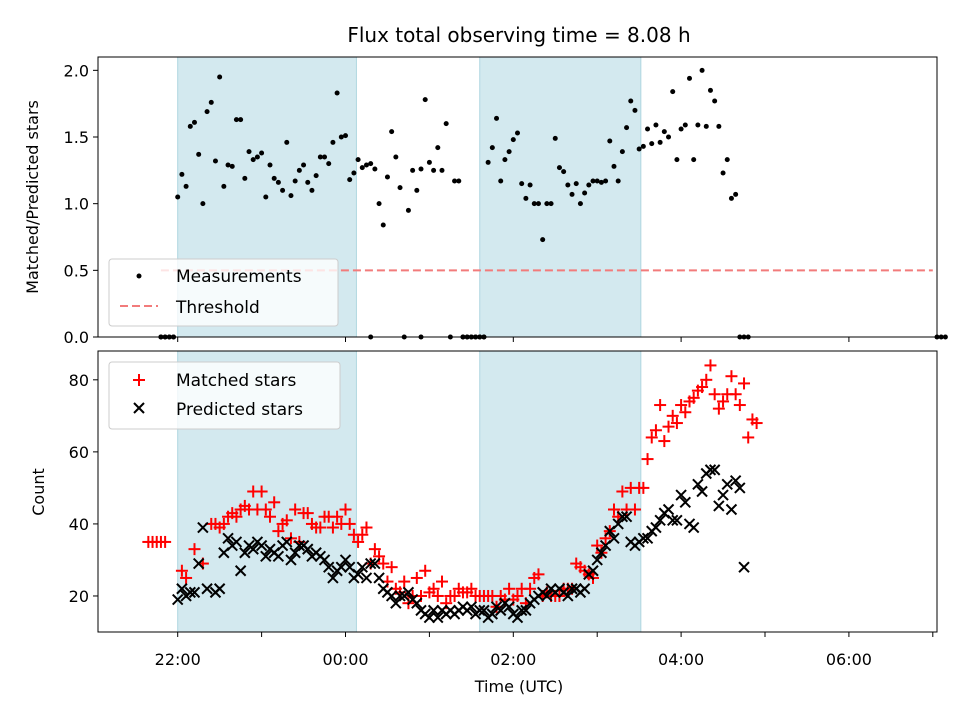  I want to click on legend-predicted-label: Predicted stars, so click(239, 410).